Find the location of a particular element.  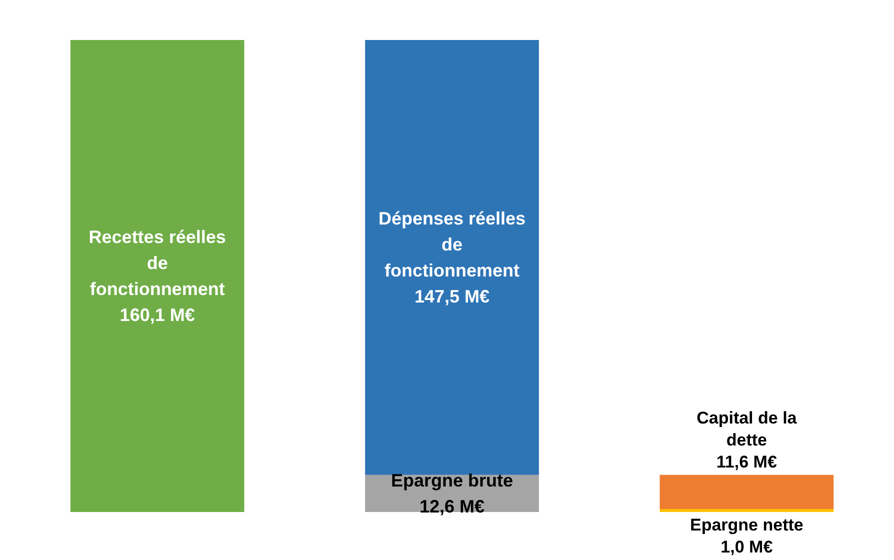

data-label: Epargne nette 1,0 M€ is located at coordinates (747, 536).